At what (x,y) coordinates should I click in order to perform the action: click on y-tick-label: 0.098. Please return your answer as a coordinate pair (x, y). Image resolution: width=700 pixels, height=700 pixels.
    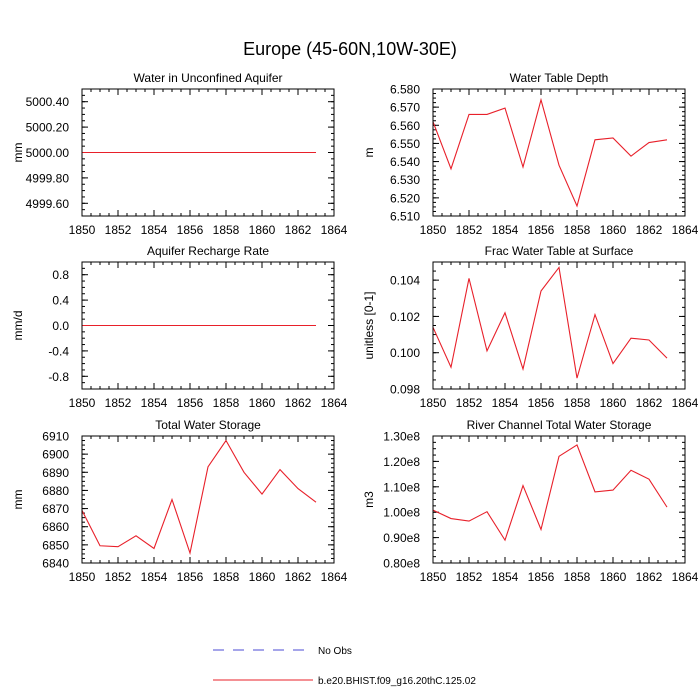
    Looking at the image, I should click on (405, 390).